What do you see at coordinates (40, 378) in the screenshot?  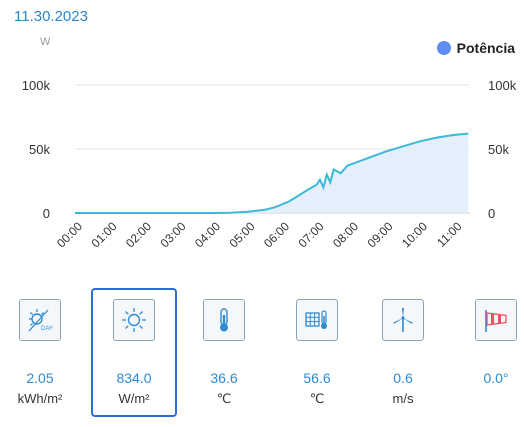 I see `metric-value: 2.05` at bounding box center [40, 378].